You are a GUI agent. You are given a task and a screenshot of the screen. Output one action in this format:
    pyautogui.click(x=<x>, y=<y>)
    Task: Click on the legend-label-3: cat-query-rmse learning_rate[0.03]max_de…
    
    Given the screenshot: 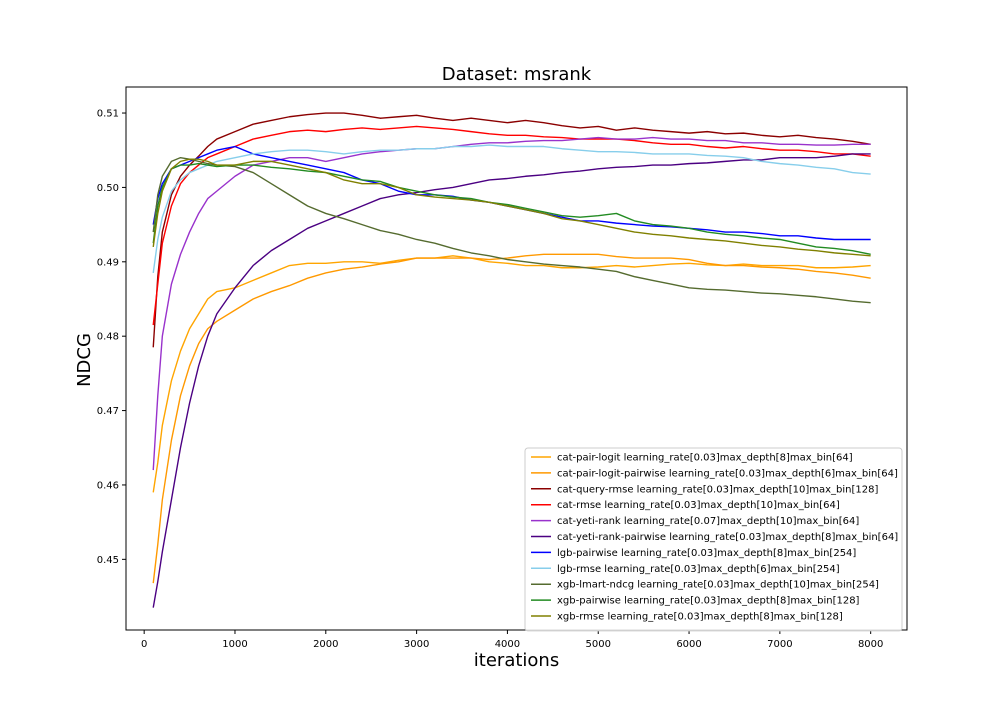 What is the action you would take?
    pyautogui.click(x=718, y=489)
    